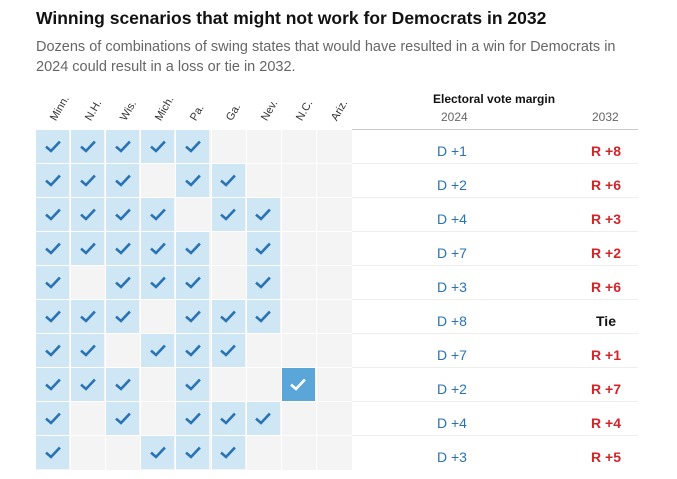  I want to click on margin-2032-value: R +8, so click(606, 151).